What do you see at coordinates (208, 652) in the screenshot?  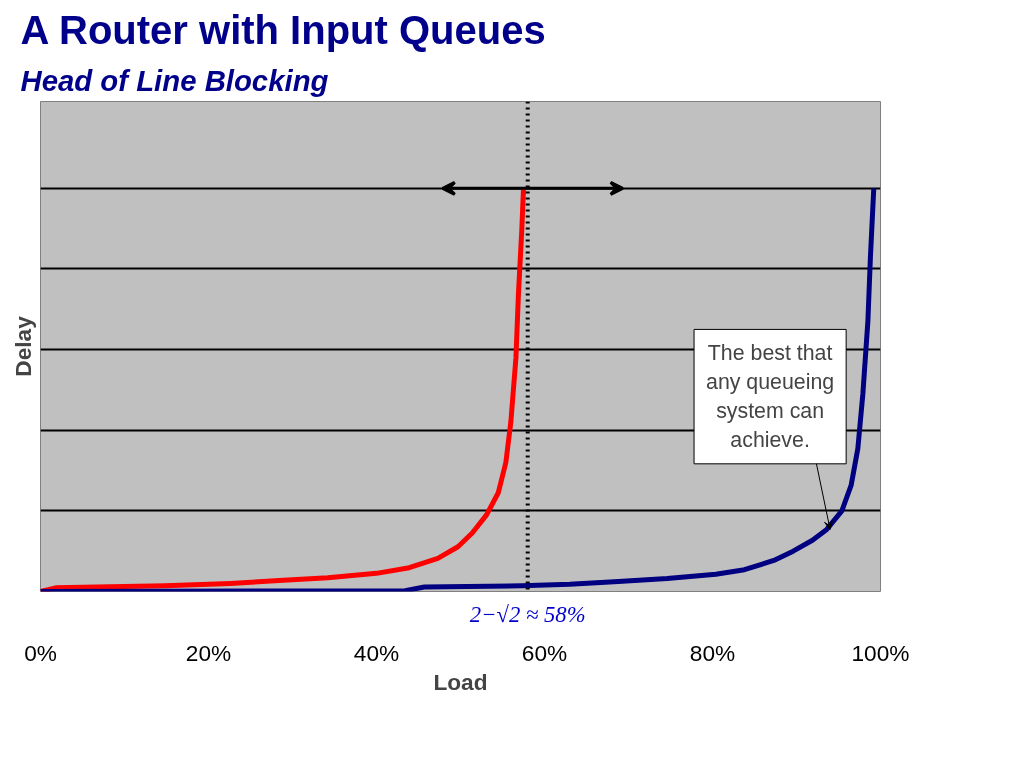 I see `x-tick-label: 20%` at bounding box center [208, 652].